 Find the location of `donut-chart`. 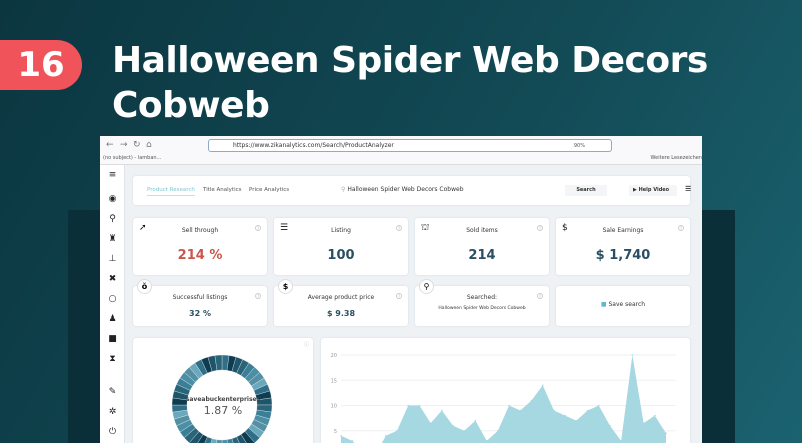

donut-chart is located at coordinates (222, 398).